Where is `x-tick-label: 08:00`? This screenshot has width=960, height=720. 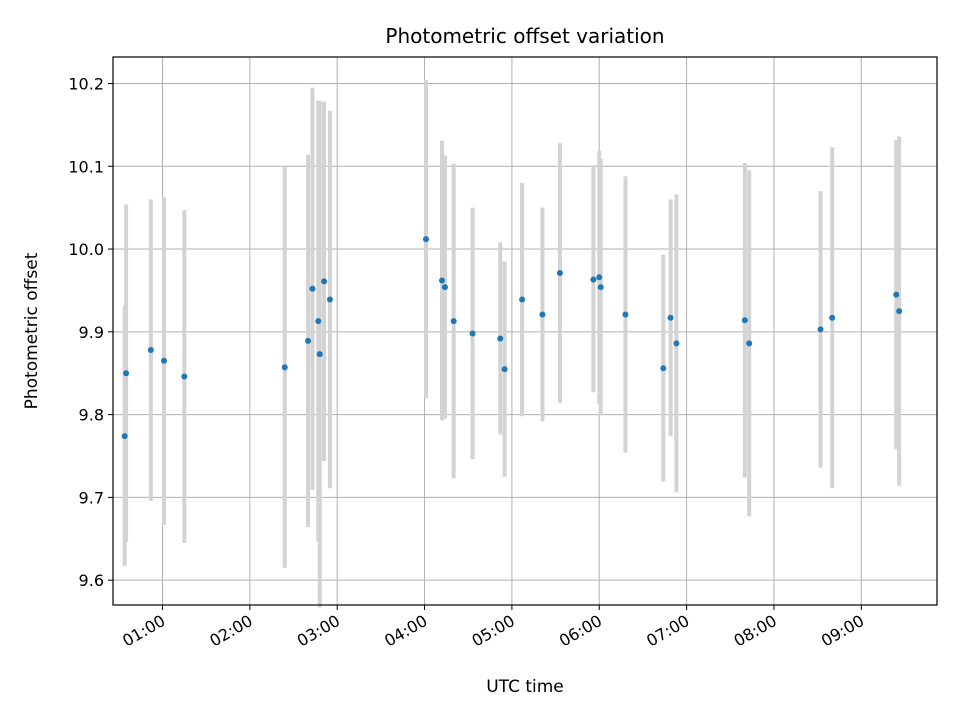 x-tick-label: 08:00 is located at coordinates (755, 631).